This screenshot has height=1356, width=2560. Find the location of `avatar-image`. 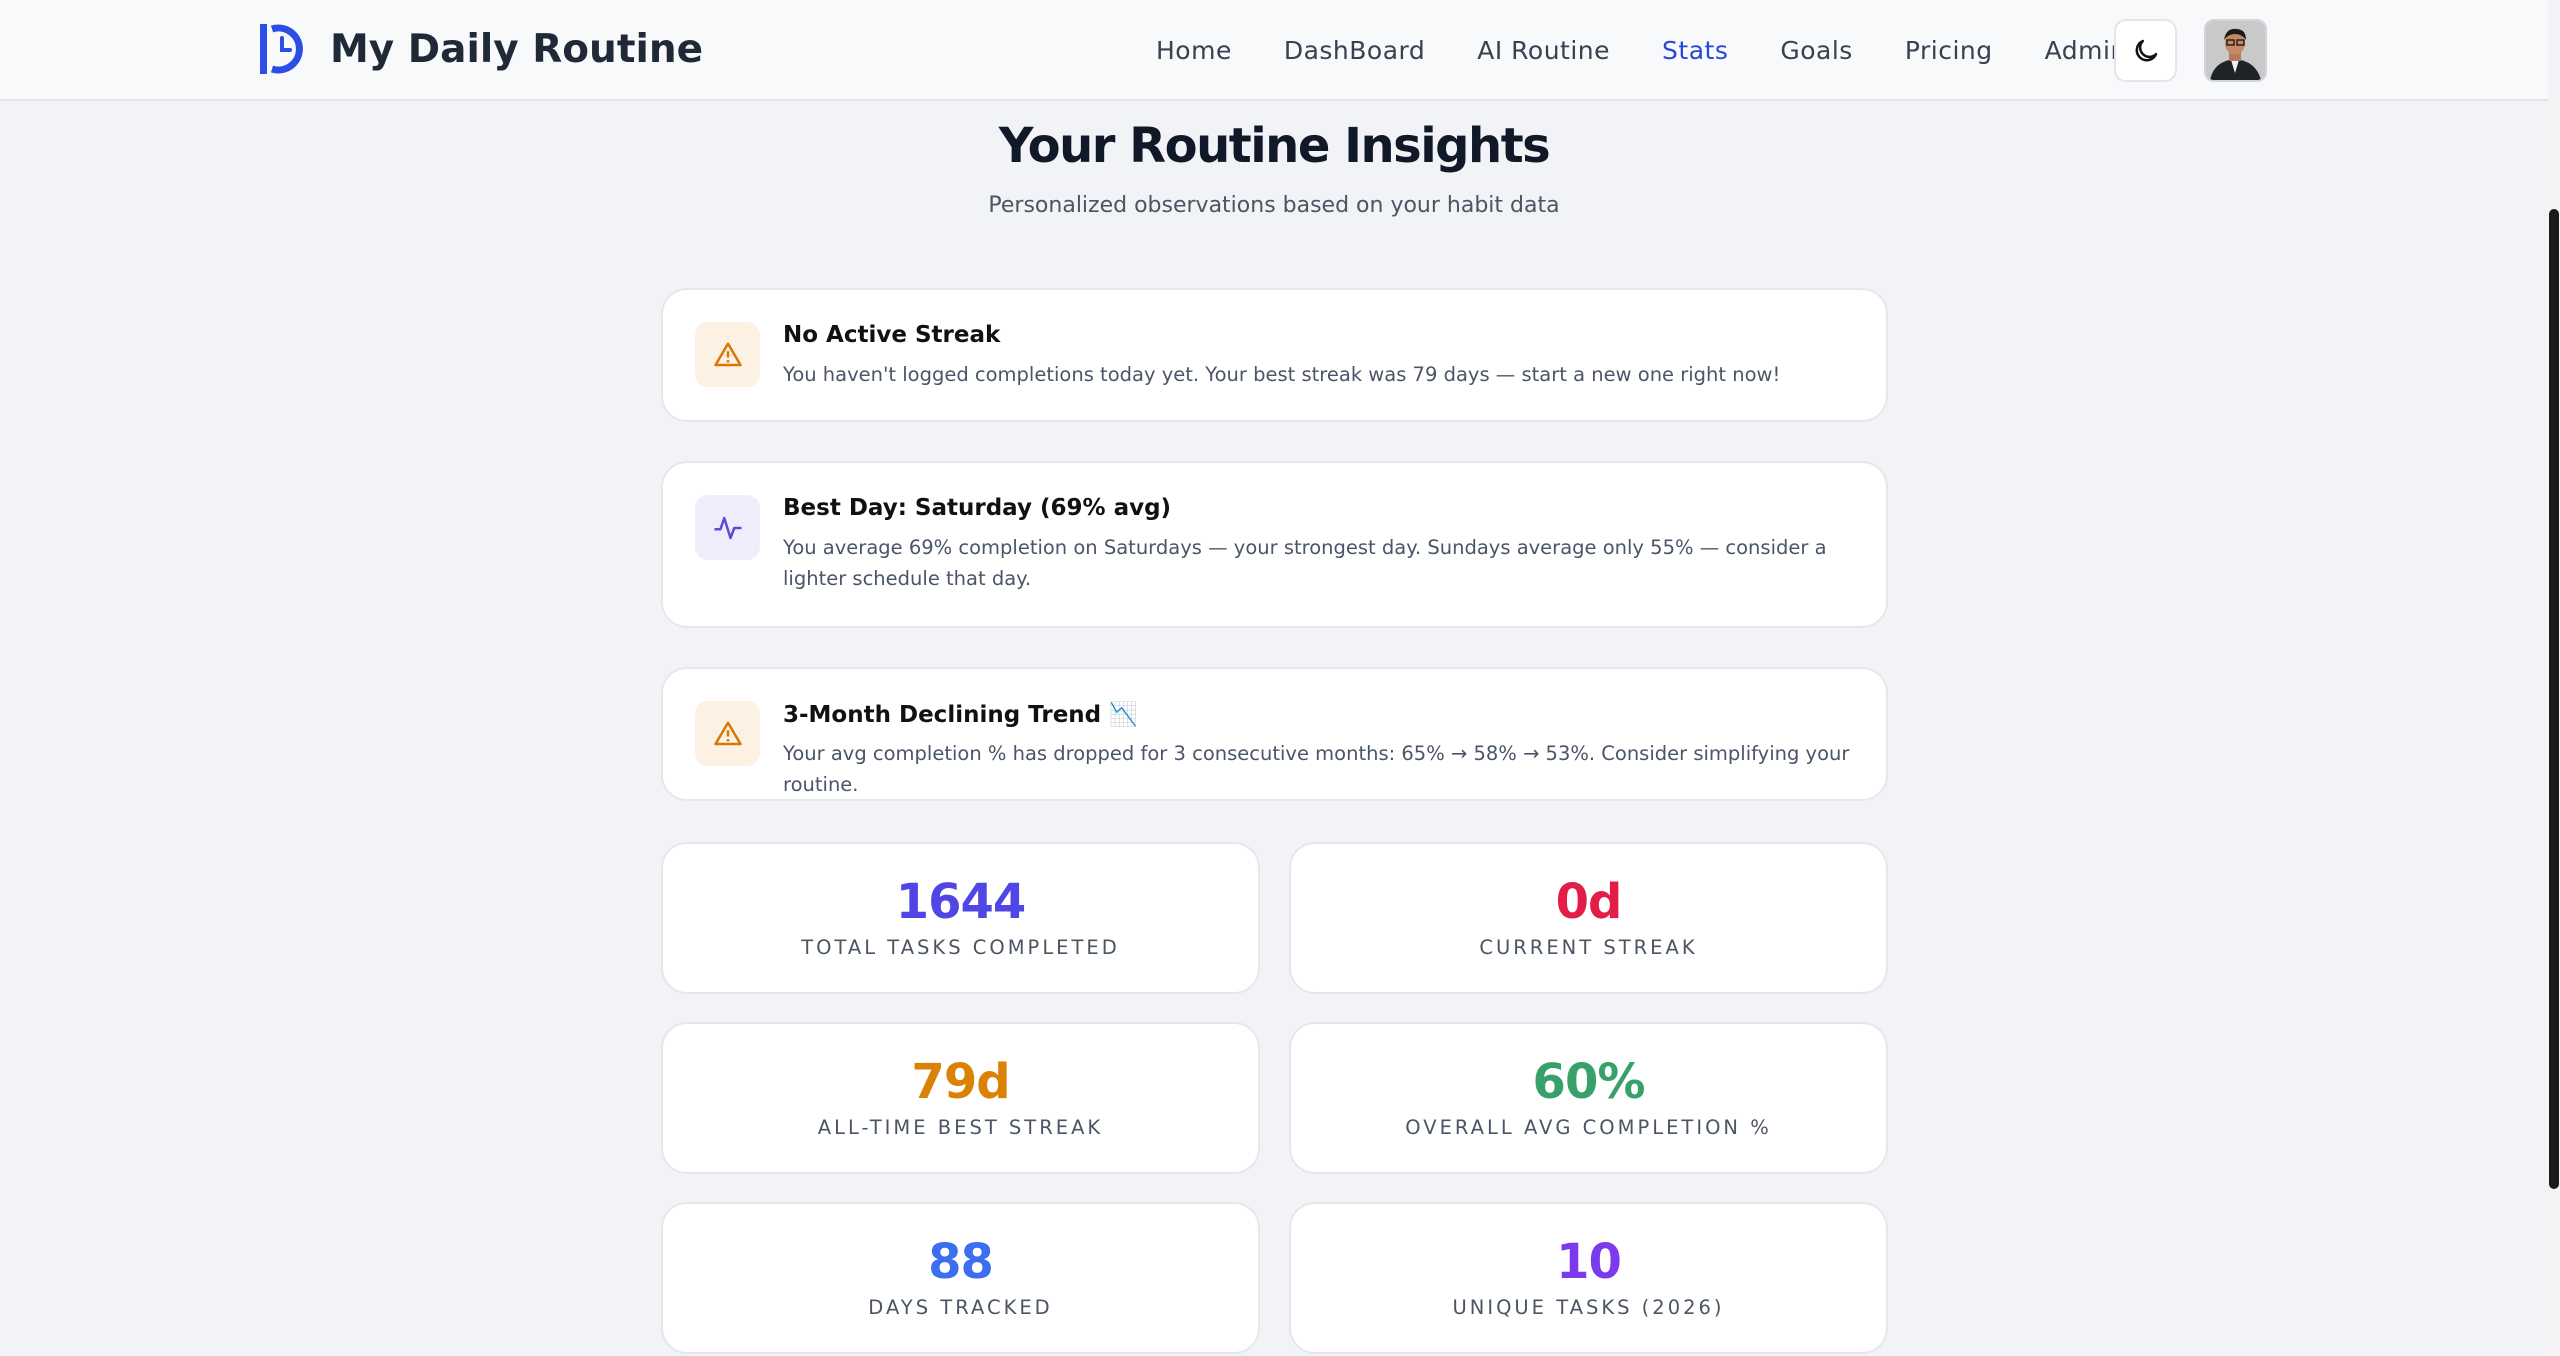

avatar-image is located at coordinates (2235, 50).